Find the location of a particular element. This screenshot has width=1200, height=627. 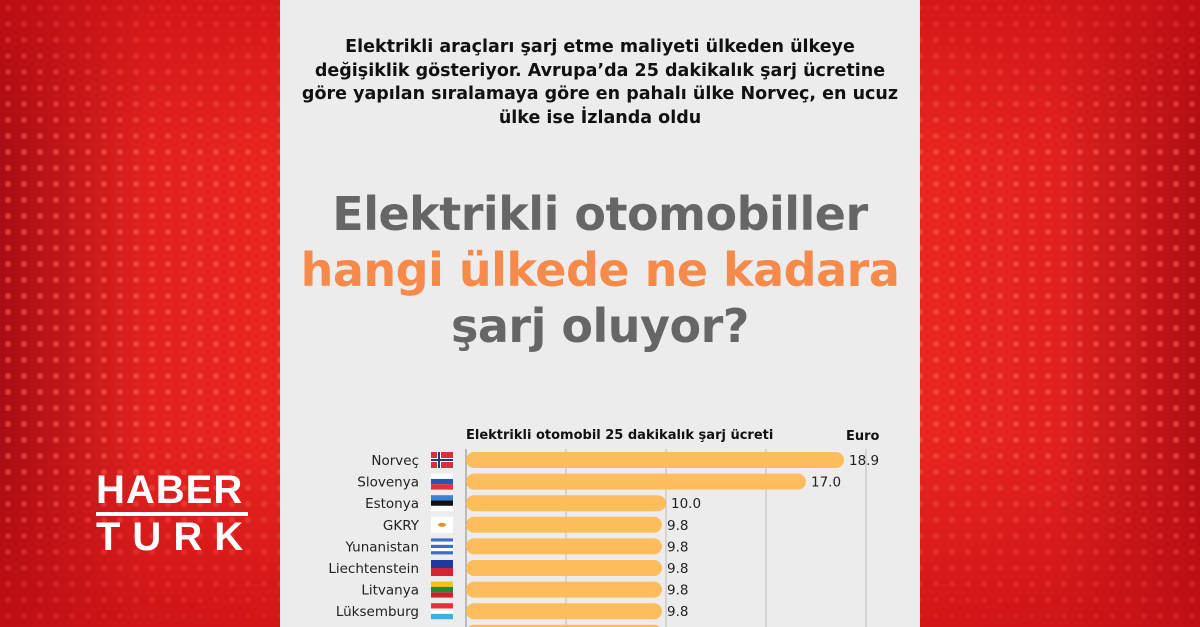

category-label: Liechtenstein is located at coordinates (373, 569).